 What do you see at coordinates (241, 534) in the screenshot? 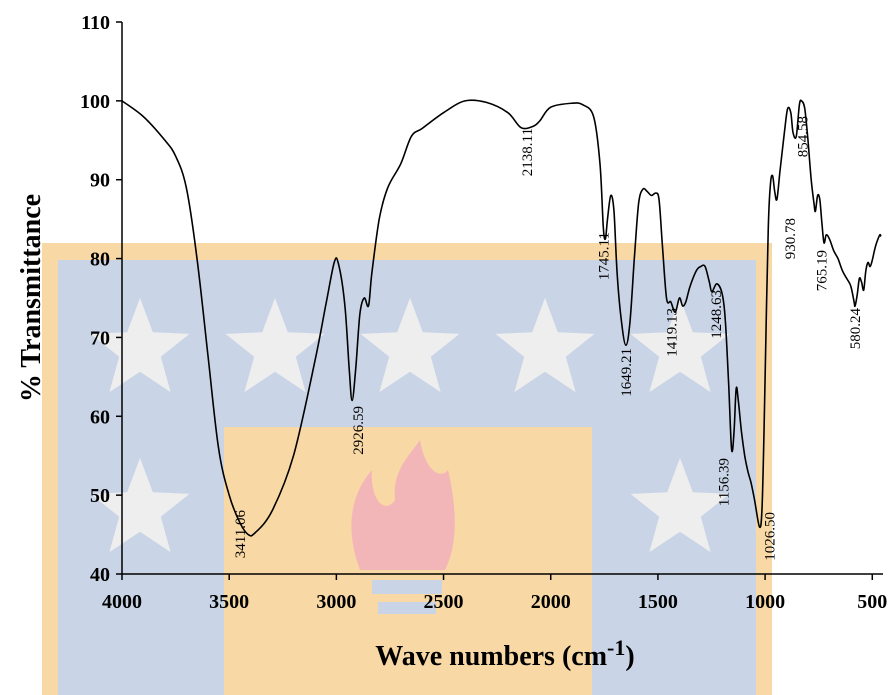
I see `peak-label: 3411.06` at bounding box center [241, 534].